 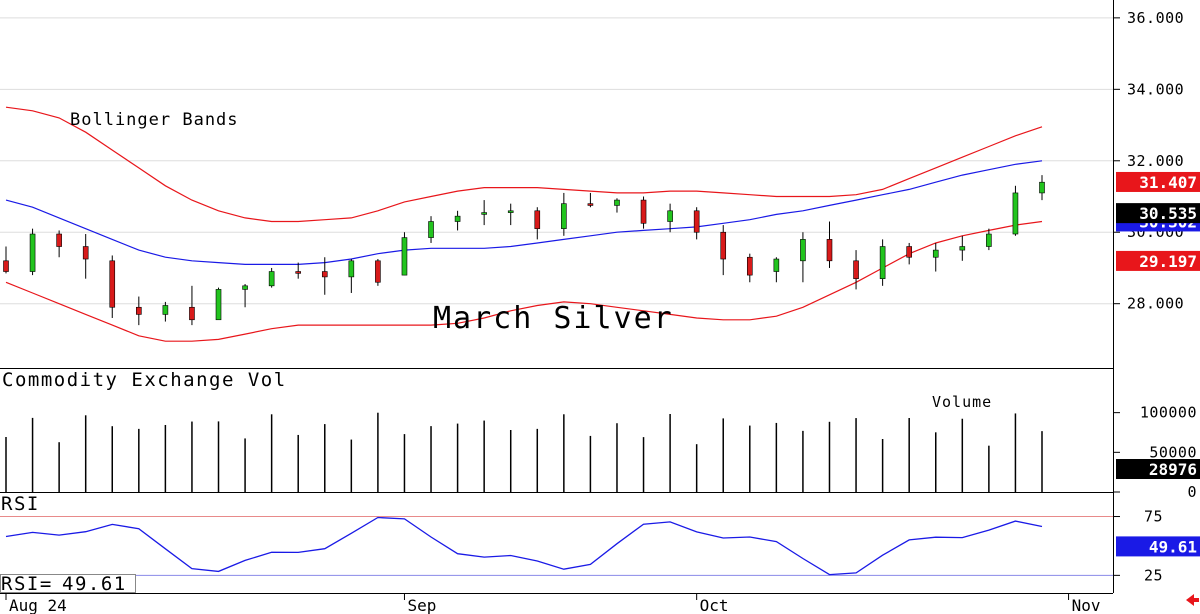 I want to click on volume-tick-labels: 0 50000 100000, so click(x=1155, y=452).